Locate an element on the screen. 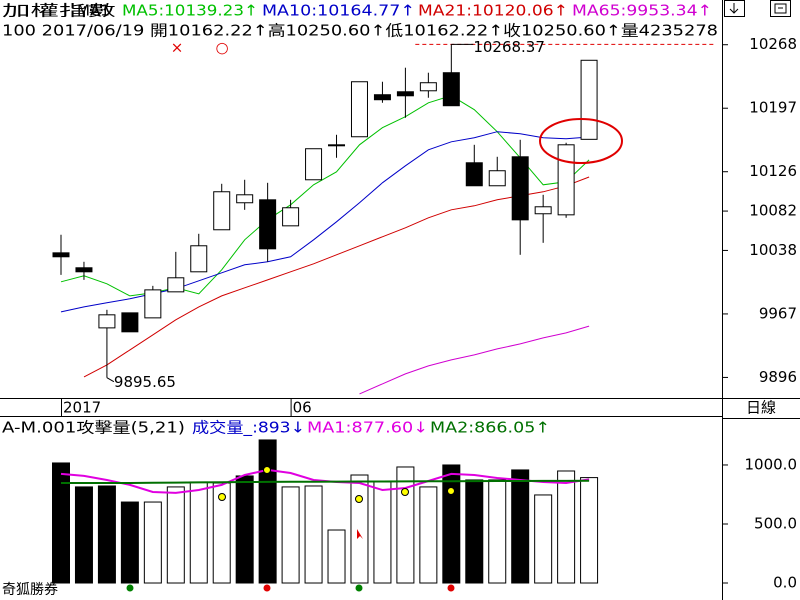 The image size is (800, 600). highlight-ellipse is located at coordinates (581, 141).